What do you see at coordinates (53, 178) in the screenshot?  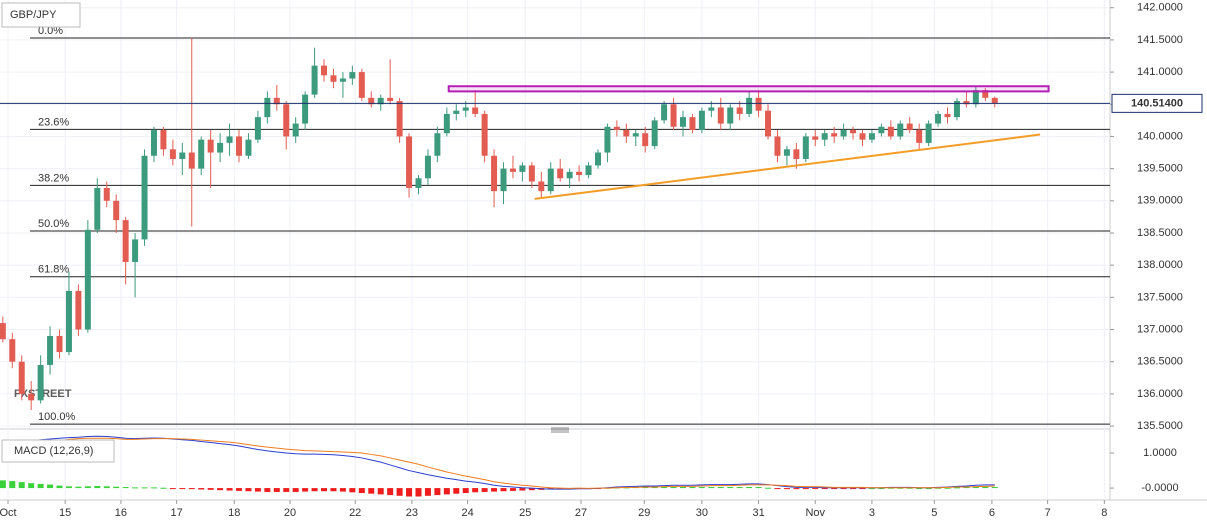 I see `fib-label: 38.2%` at bounding box center [53, 178].